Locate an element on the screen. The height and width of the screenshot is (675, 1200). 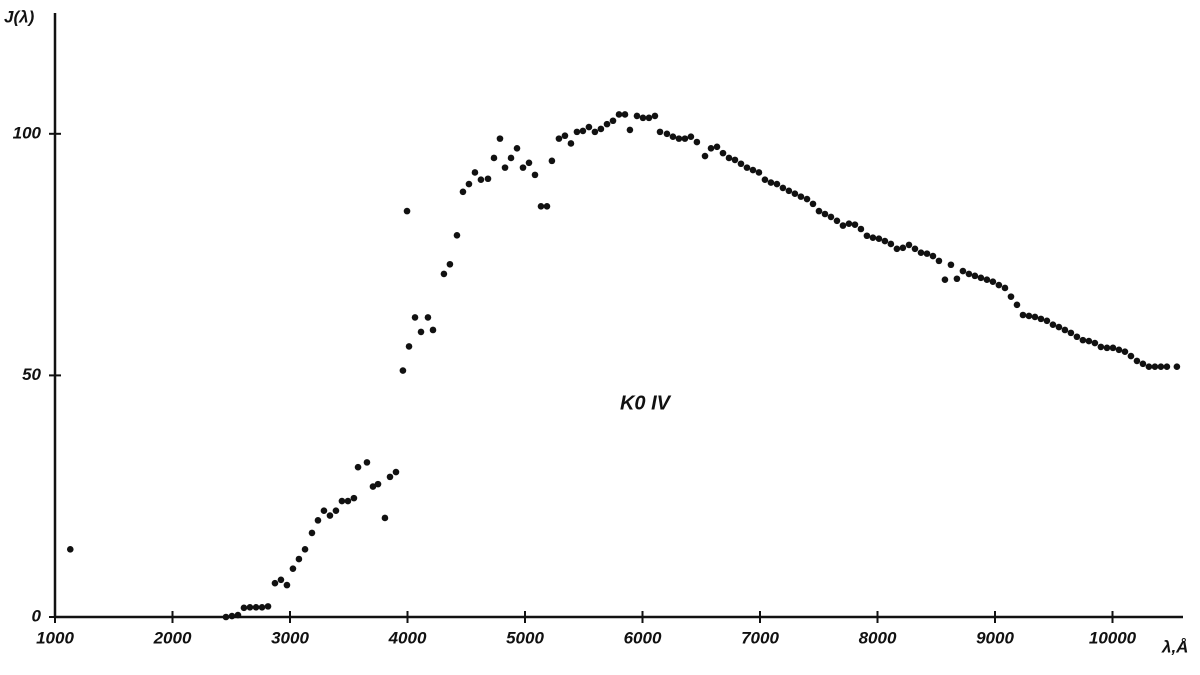
y-tick-label: 0 is located at coordinates (37, 615).